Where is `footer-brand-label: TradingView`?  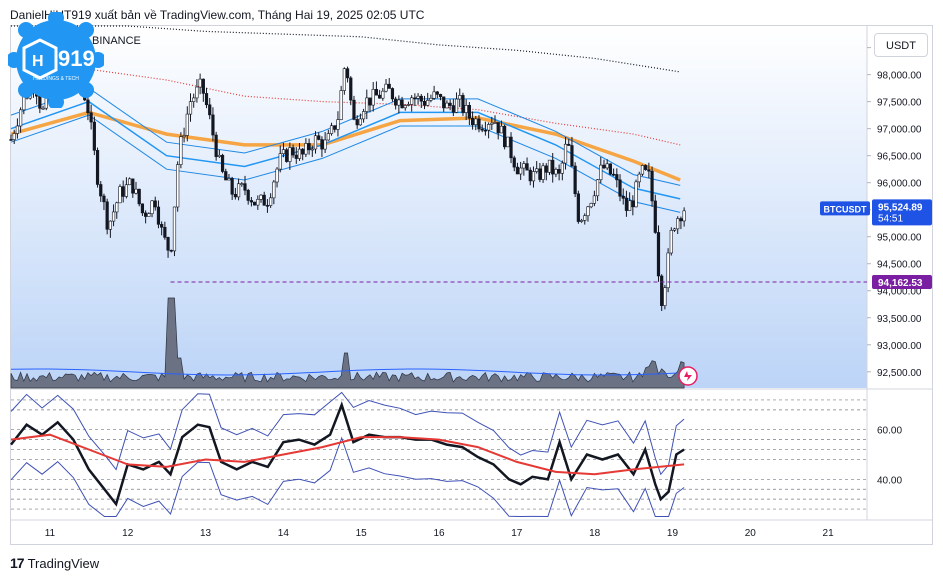 footer-brand-label: TradingView is located at coordinates (63, 563).